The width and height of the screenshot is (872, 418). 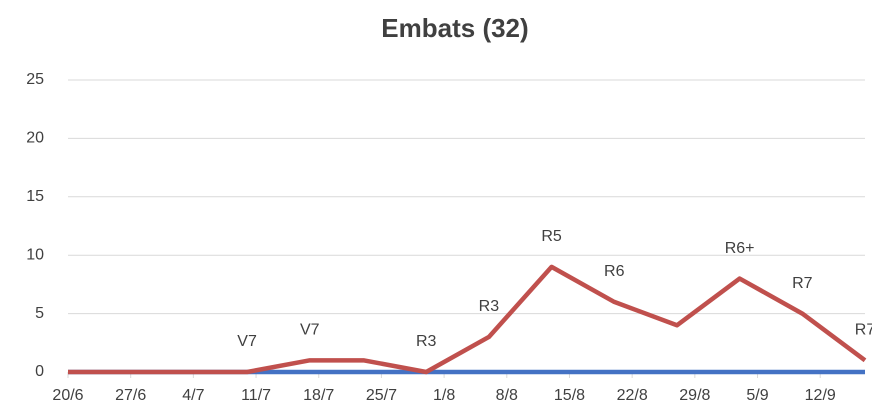 I want to click on x-tick-label: 5/9, so click(x=757, y=395).